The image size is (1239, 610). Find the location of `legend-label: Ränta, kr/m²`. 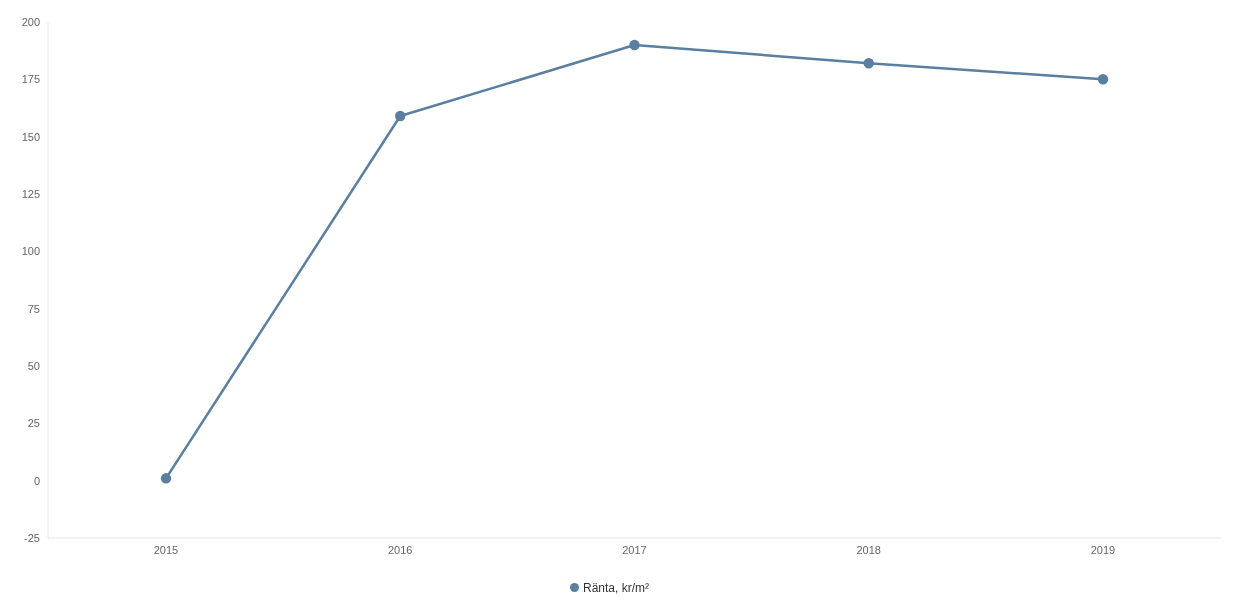

legend-label: Ränta, kr/m² is located at coordinates (615, 588).